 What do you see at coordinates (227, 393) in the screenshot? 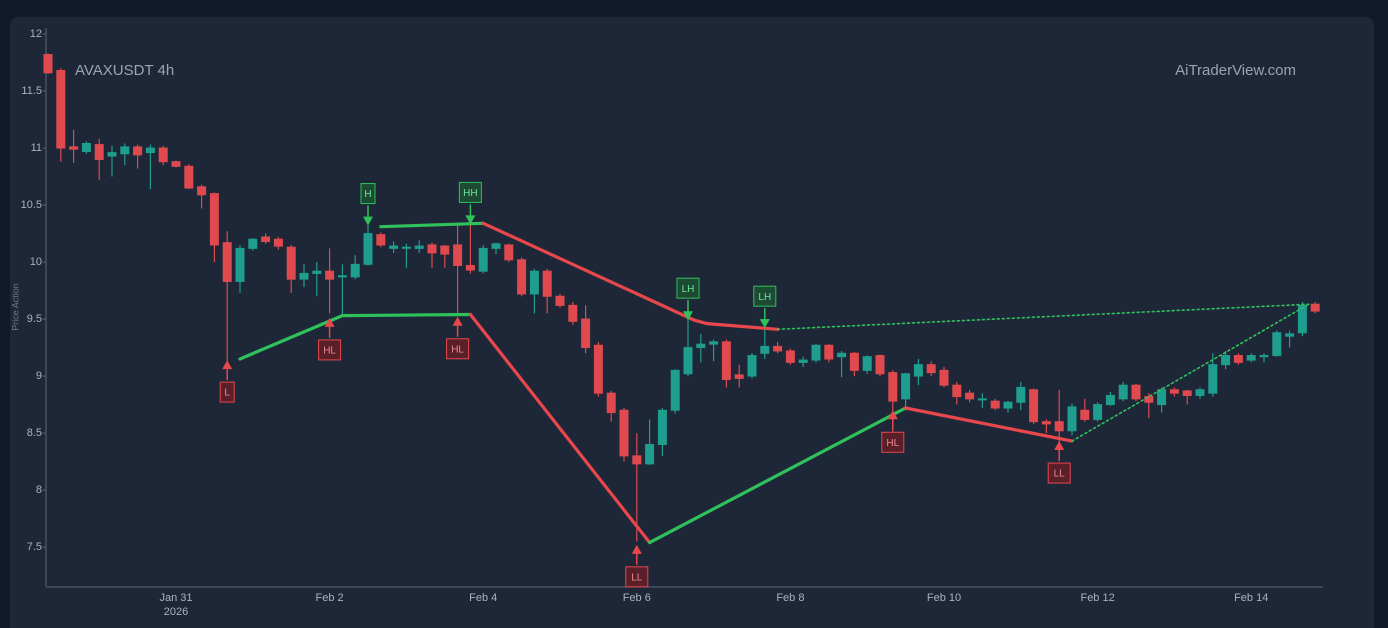
I see `pivot-label: L` at bounding box center [227, 393].